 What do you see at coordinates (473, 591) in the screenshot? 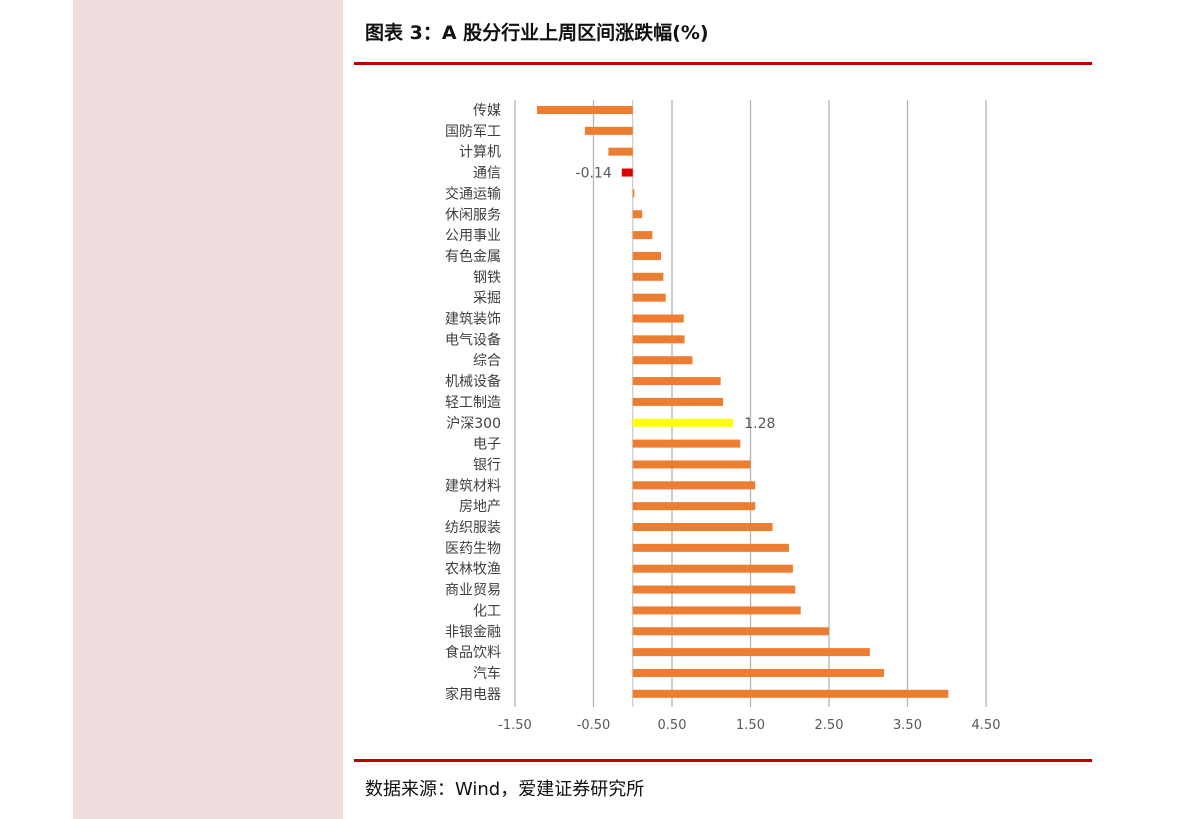
I see `category-label: 商业贸易` at bounding box center [473, 591].